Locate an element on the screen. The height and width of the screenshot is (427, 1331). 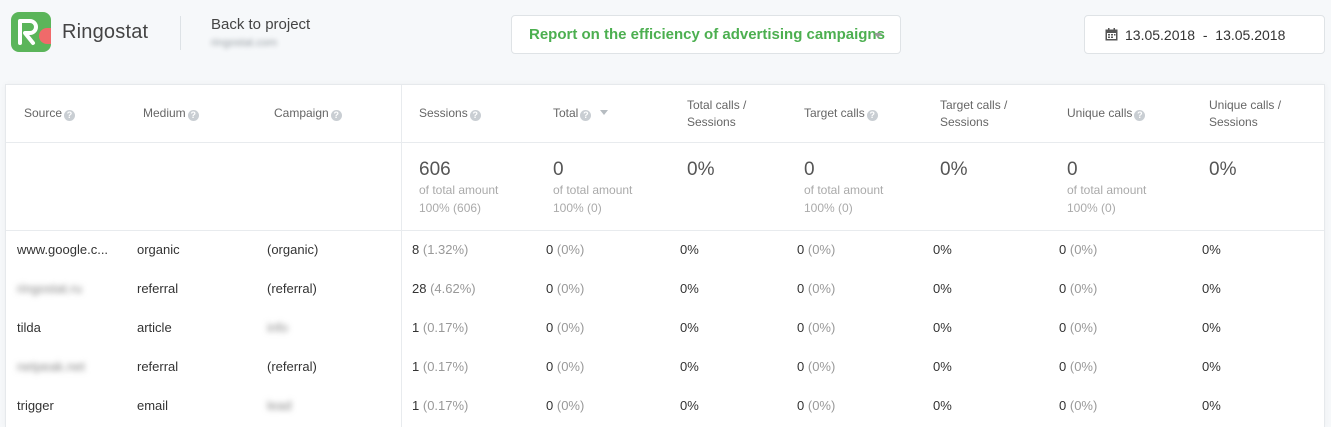
cell-sessions: 8 (1.32%) is located at coordinates (440, 249).